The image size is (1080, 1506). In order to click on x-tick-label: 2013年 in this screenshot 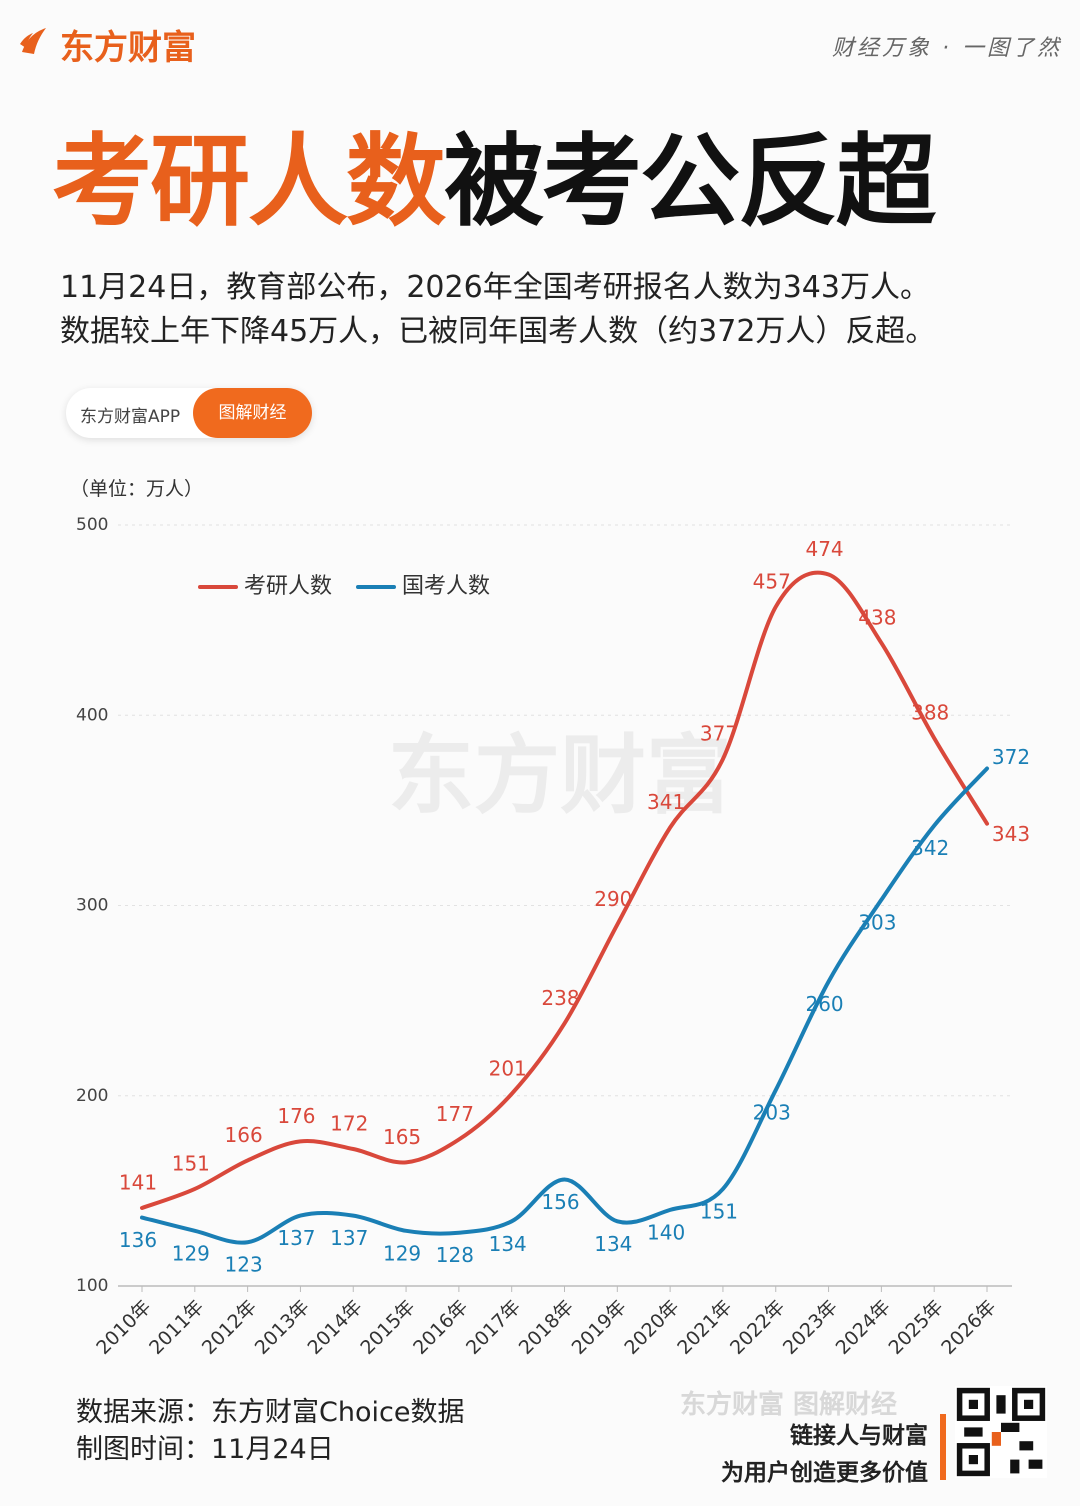, I will do `click(282, 1327)`.